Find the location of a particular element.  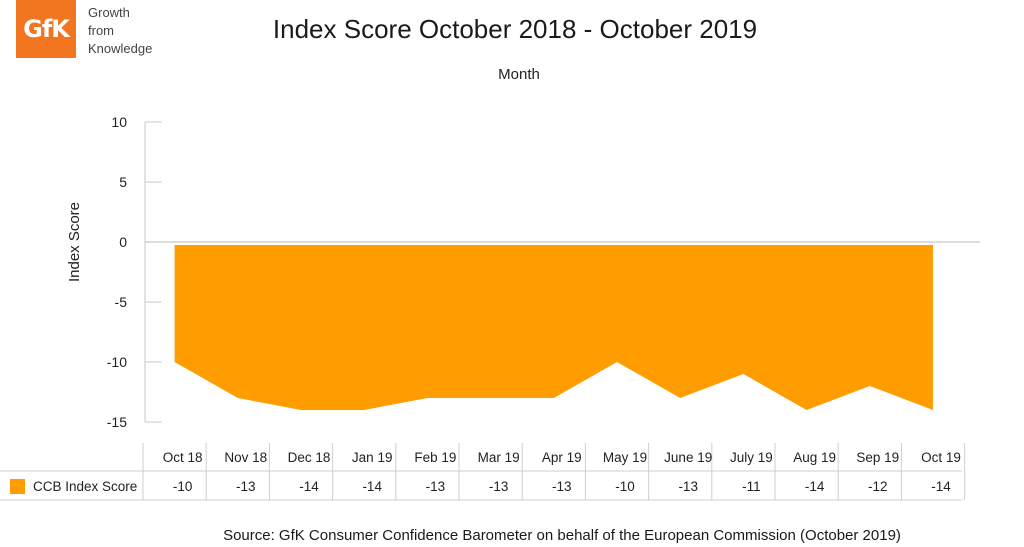

x-category-label: Jan 19 is located at coordinates (372, 457).